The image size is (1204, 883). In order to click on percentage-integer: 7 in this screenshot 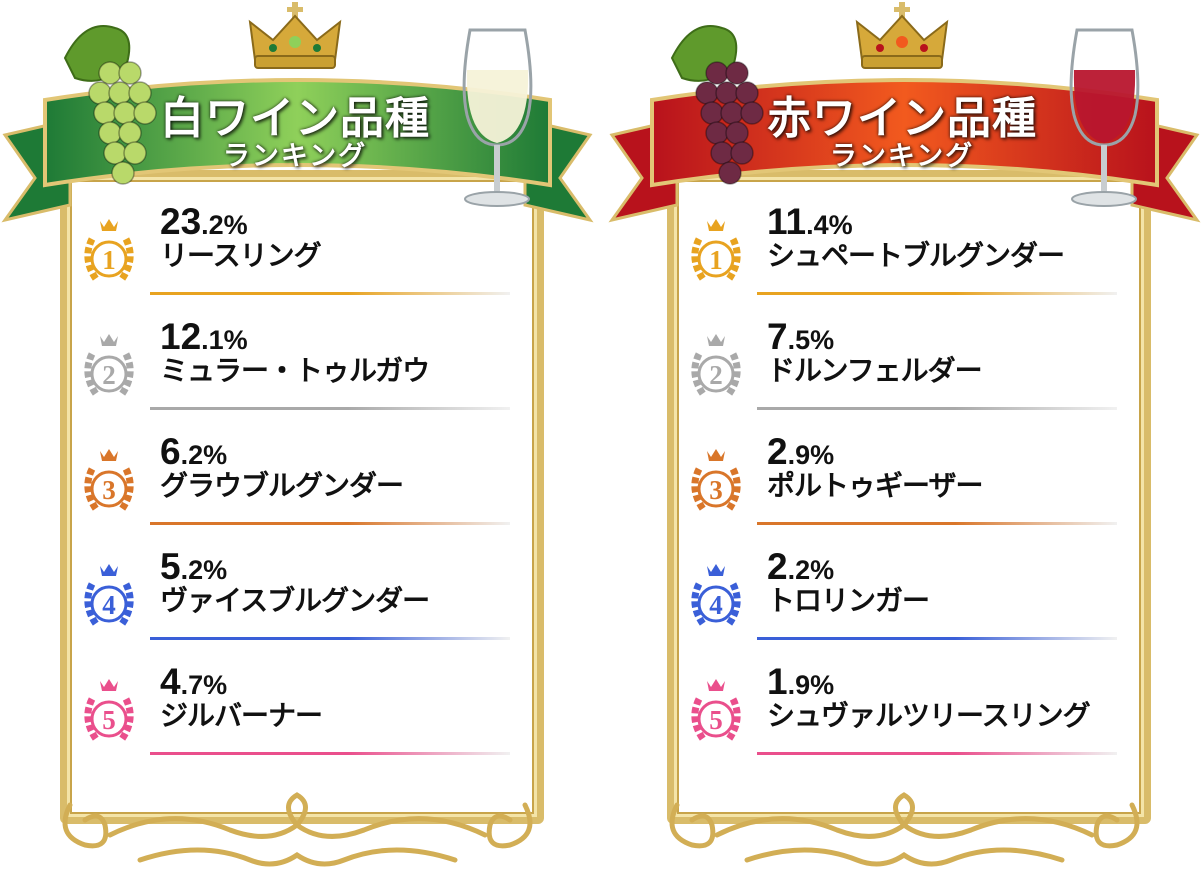, I will do `click(777, 336)`.